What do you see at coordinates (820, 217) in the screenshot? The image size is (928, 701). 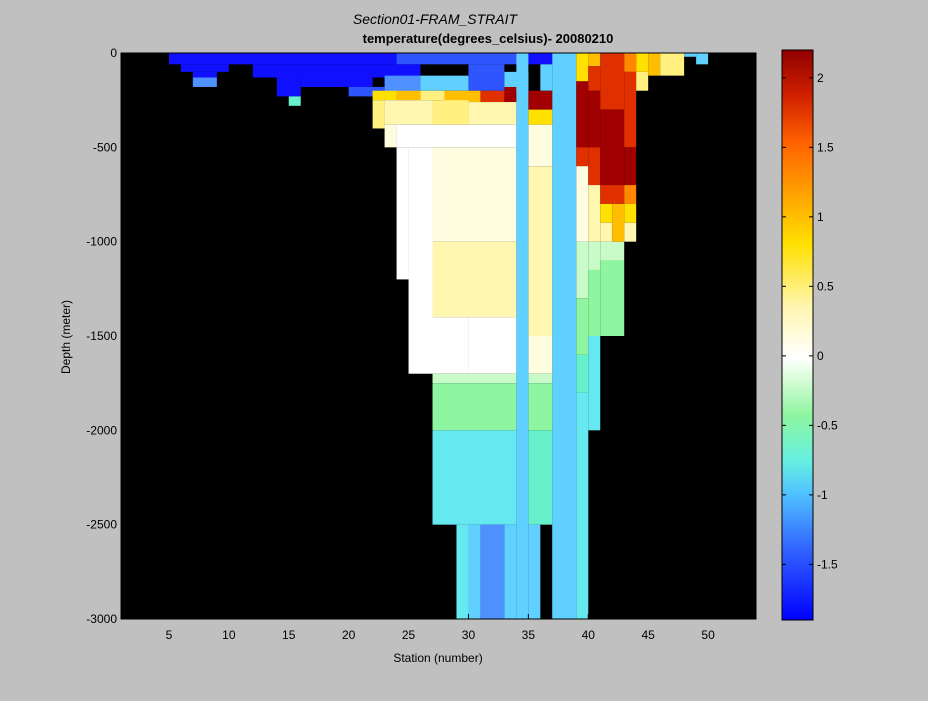 I see `colorbar-tick-label: 1` at bounding box center [820, 217].